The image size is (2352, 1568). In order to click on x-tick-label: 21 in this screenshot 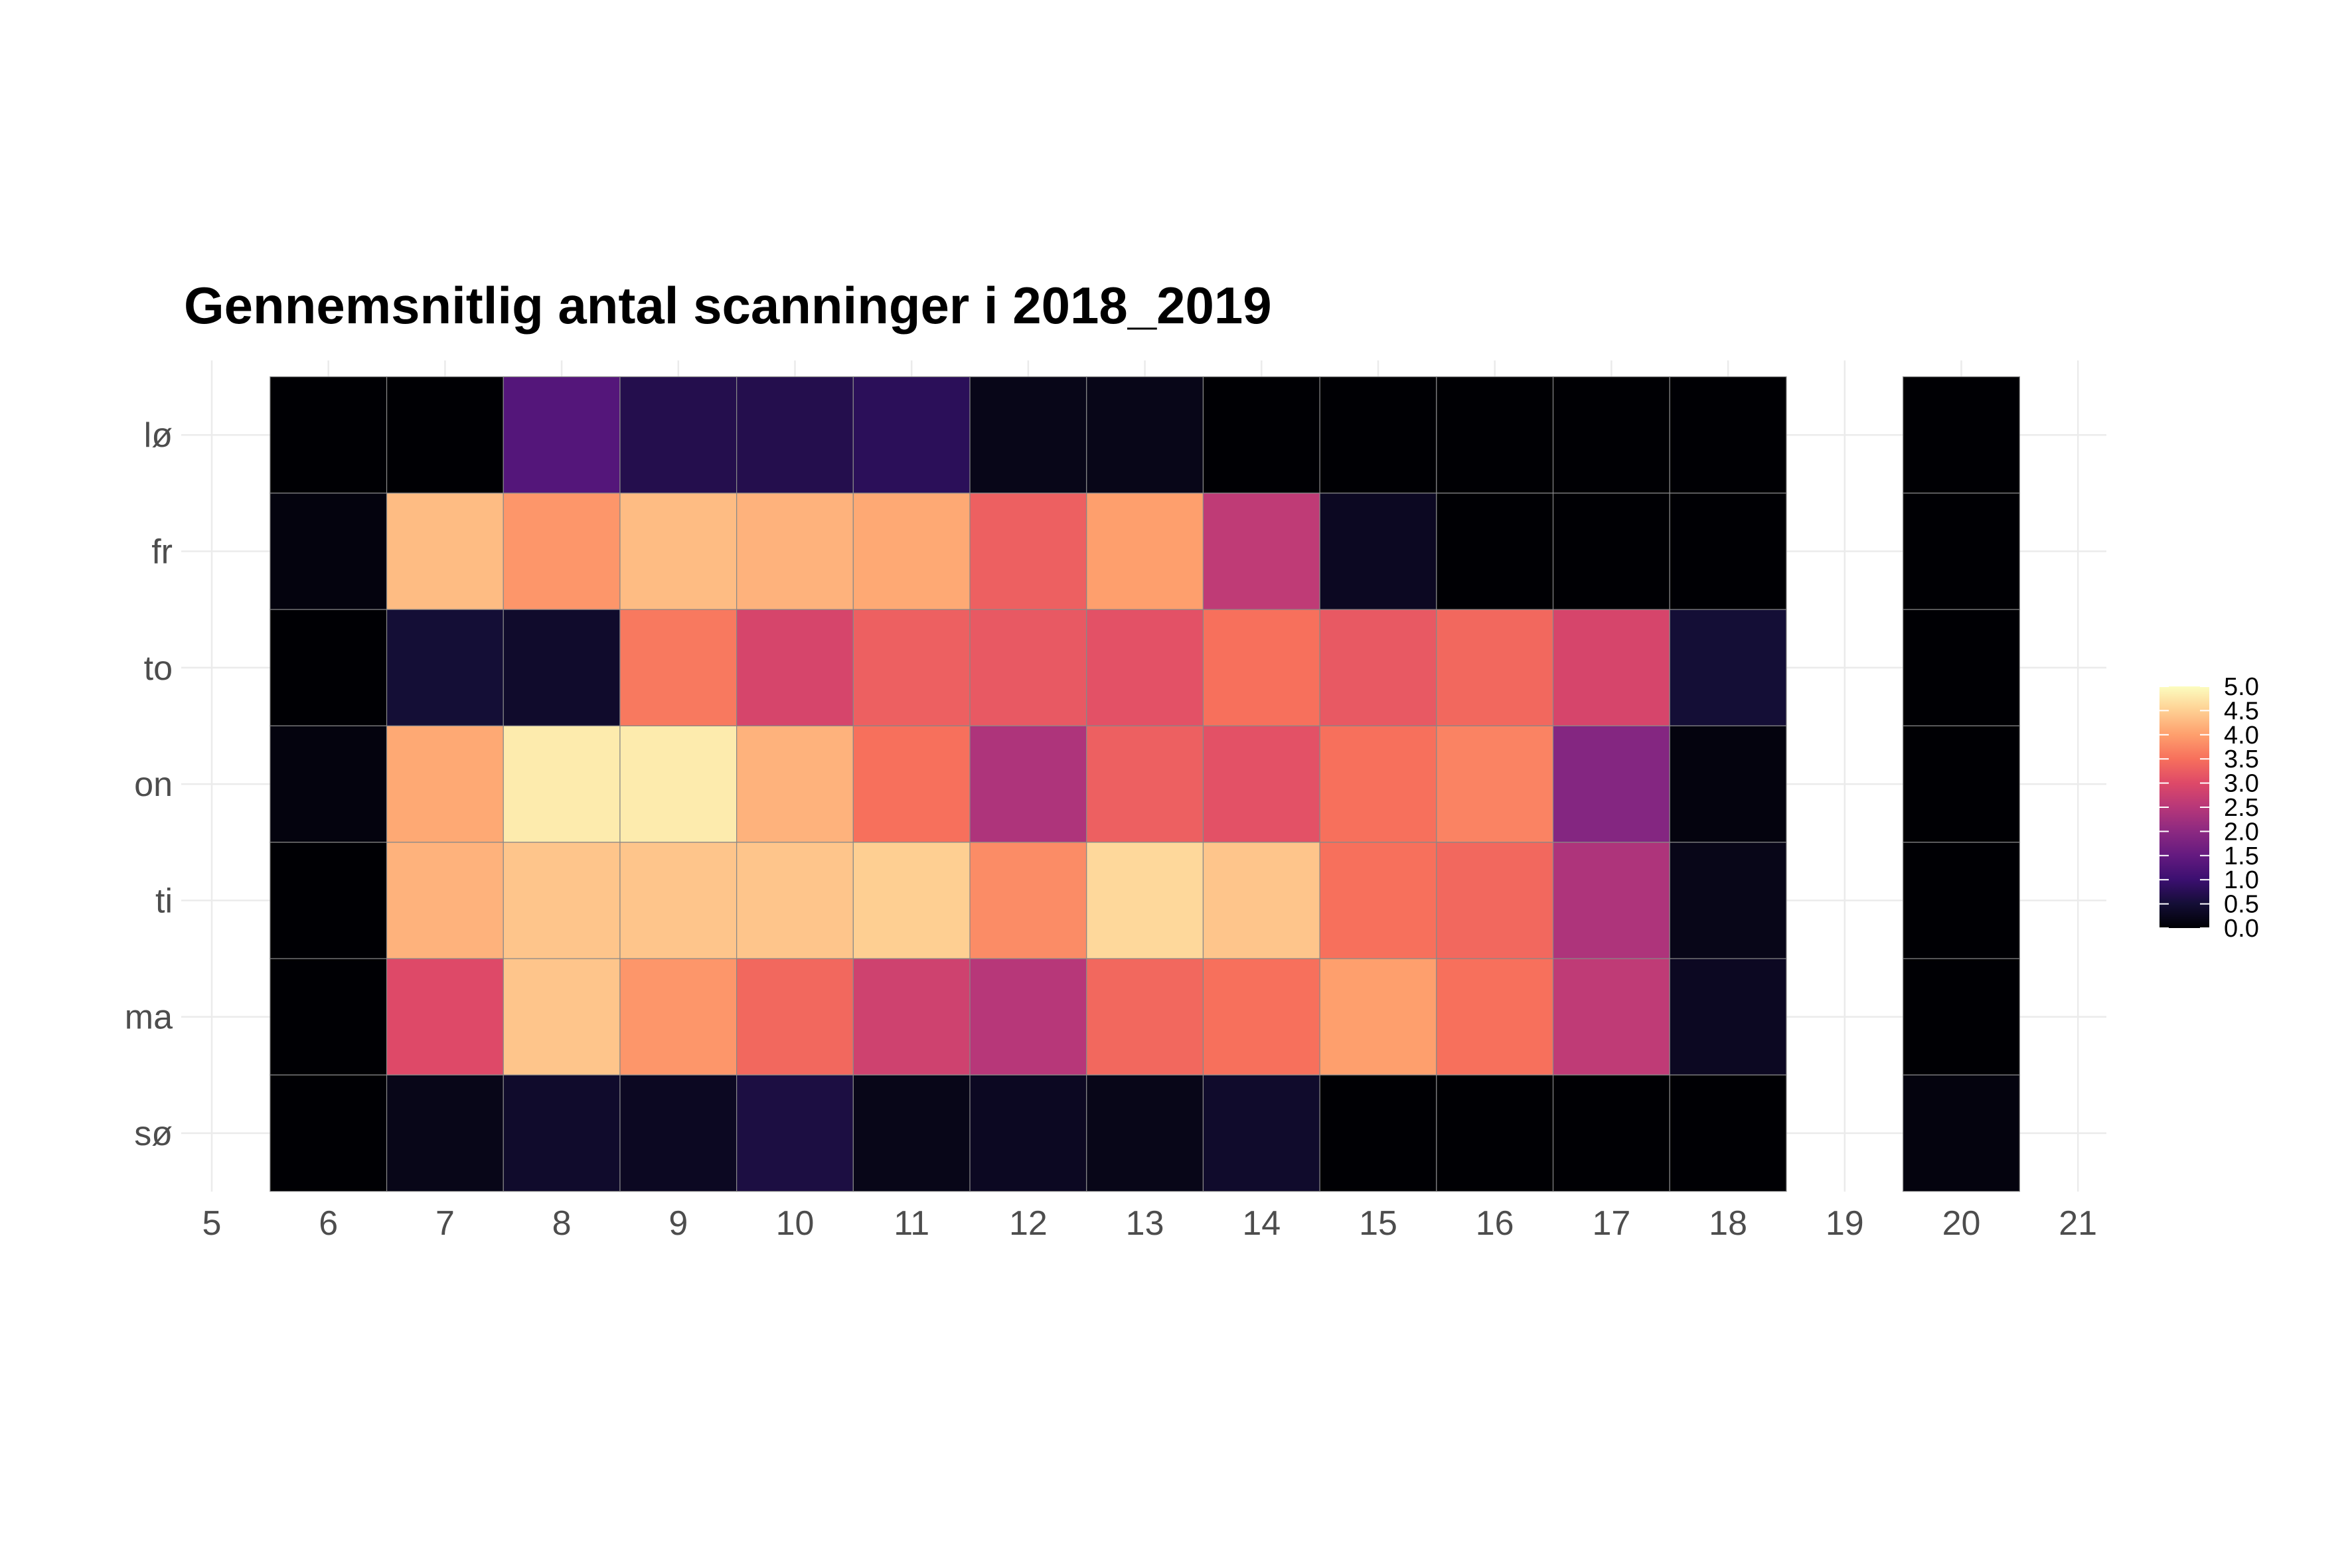, I will do `click(2078, 1224)`.